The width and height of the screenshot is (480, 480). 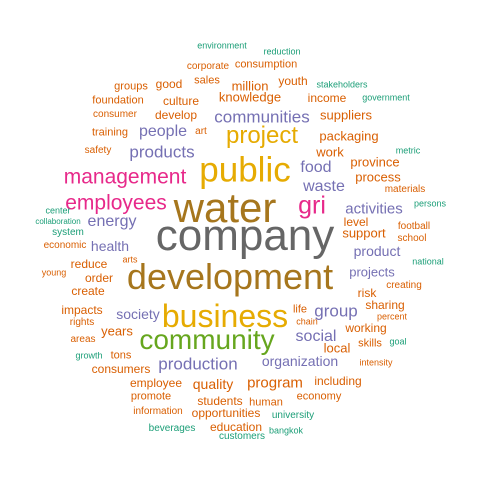 I want to click on cloud-word: consumption, so click(x=266, y=64).